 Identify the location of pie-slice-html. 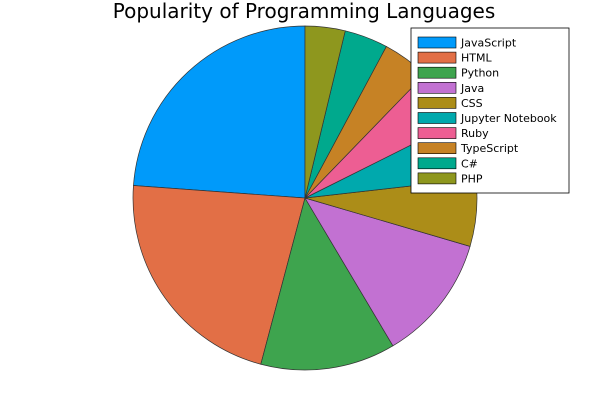
(219, 275).